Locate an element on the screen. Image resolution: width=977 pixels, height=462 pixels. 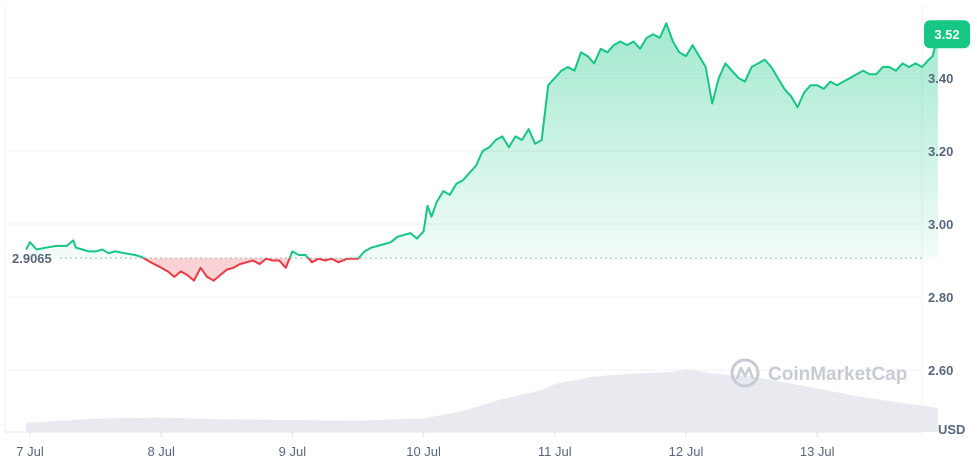
x-tick-label-3: 10 Jul is located at coordinates (423, 451).